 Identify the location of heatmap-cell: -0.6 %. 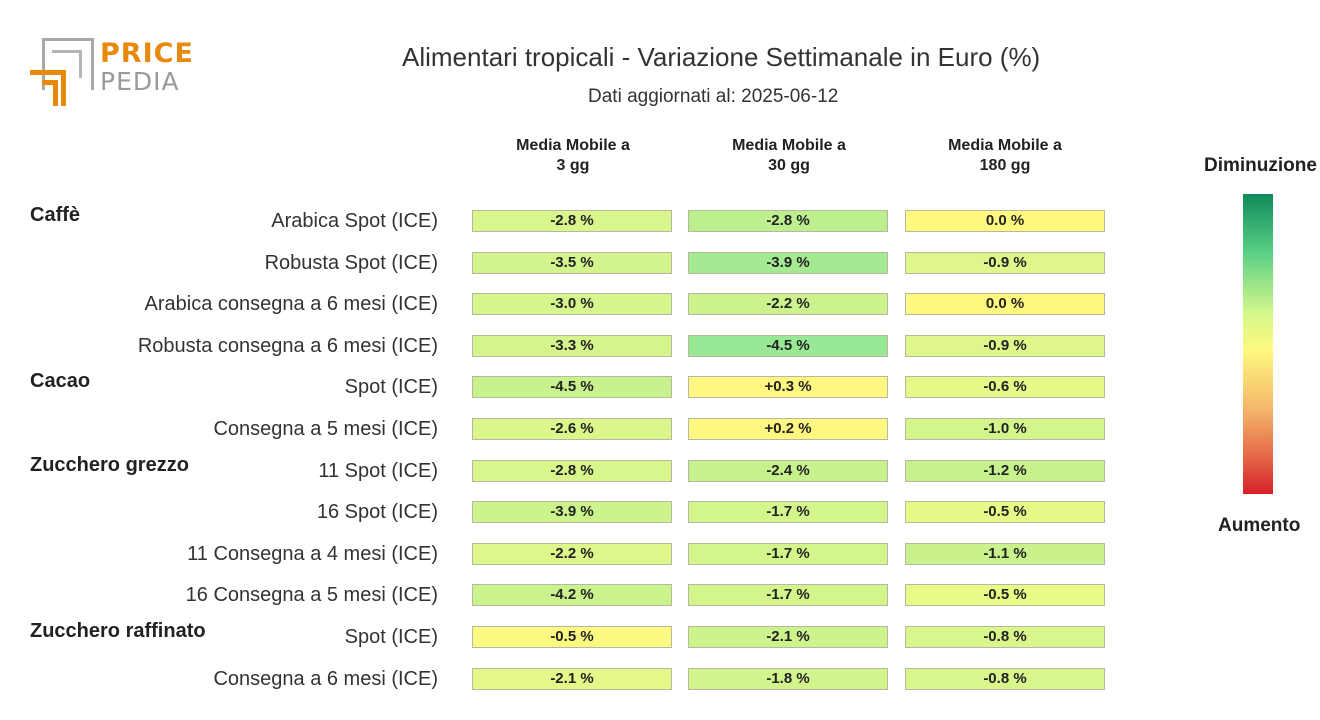
(1005, 387).